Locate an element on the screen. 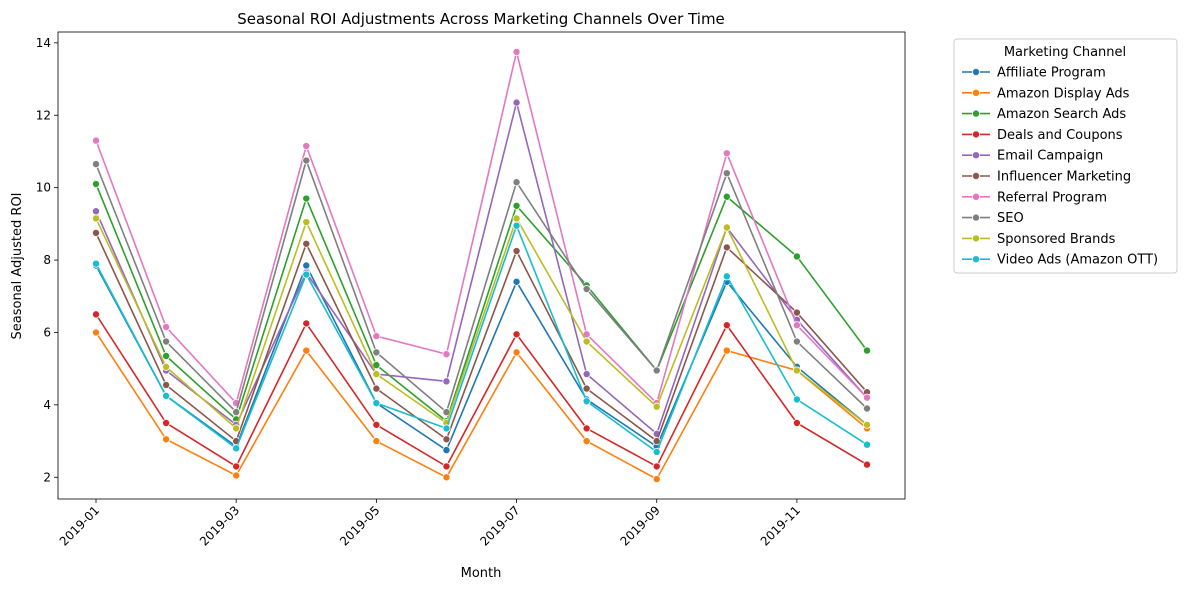 This screenshot has height=590, width=1185. x-tick-label: 2019-01 is located at coordinates (79, 525).